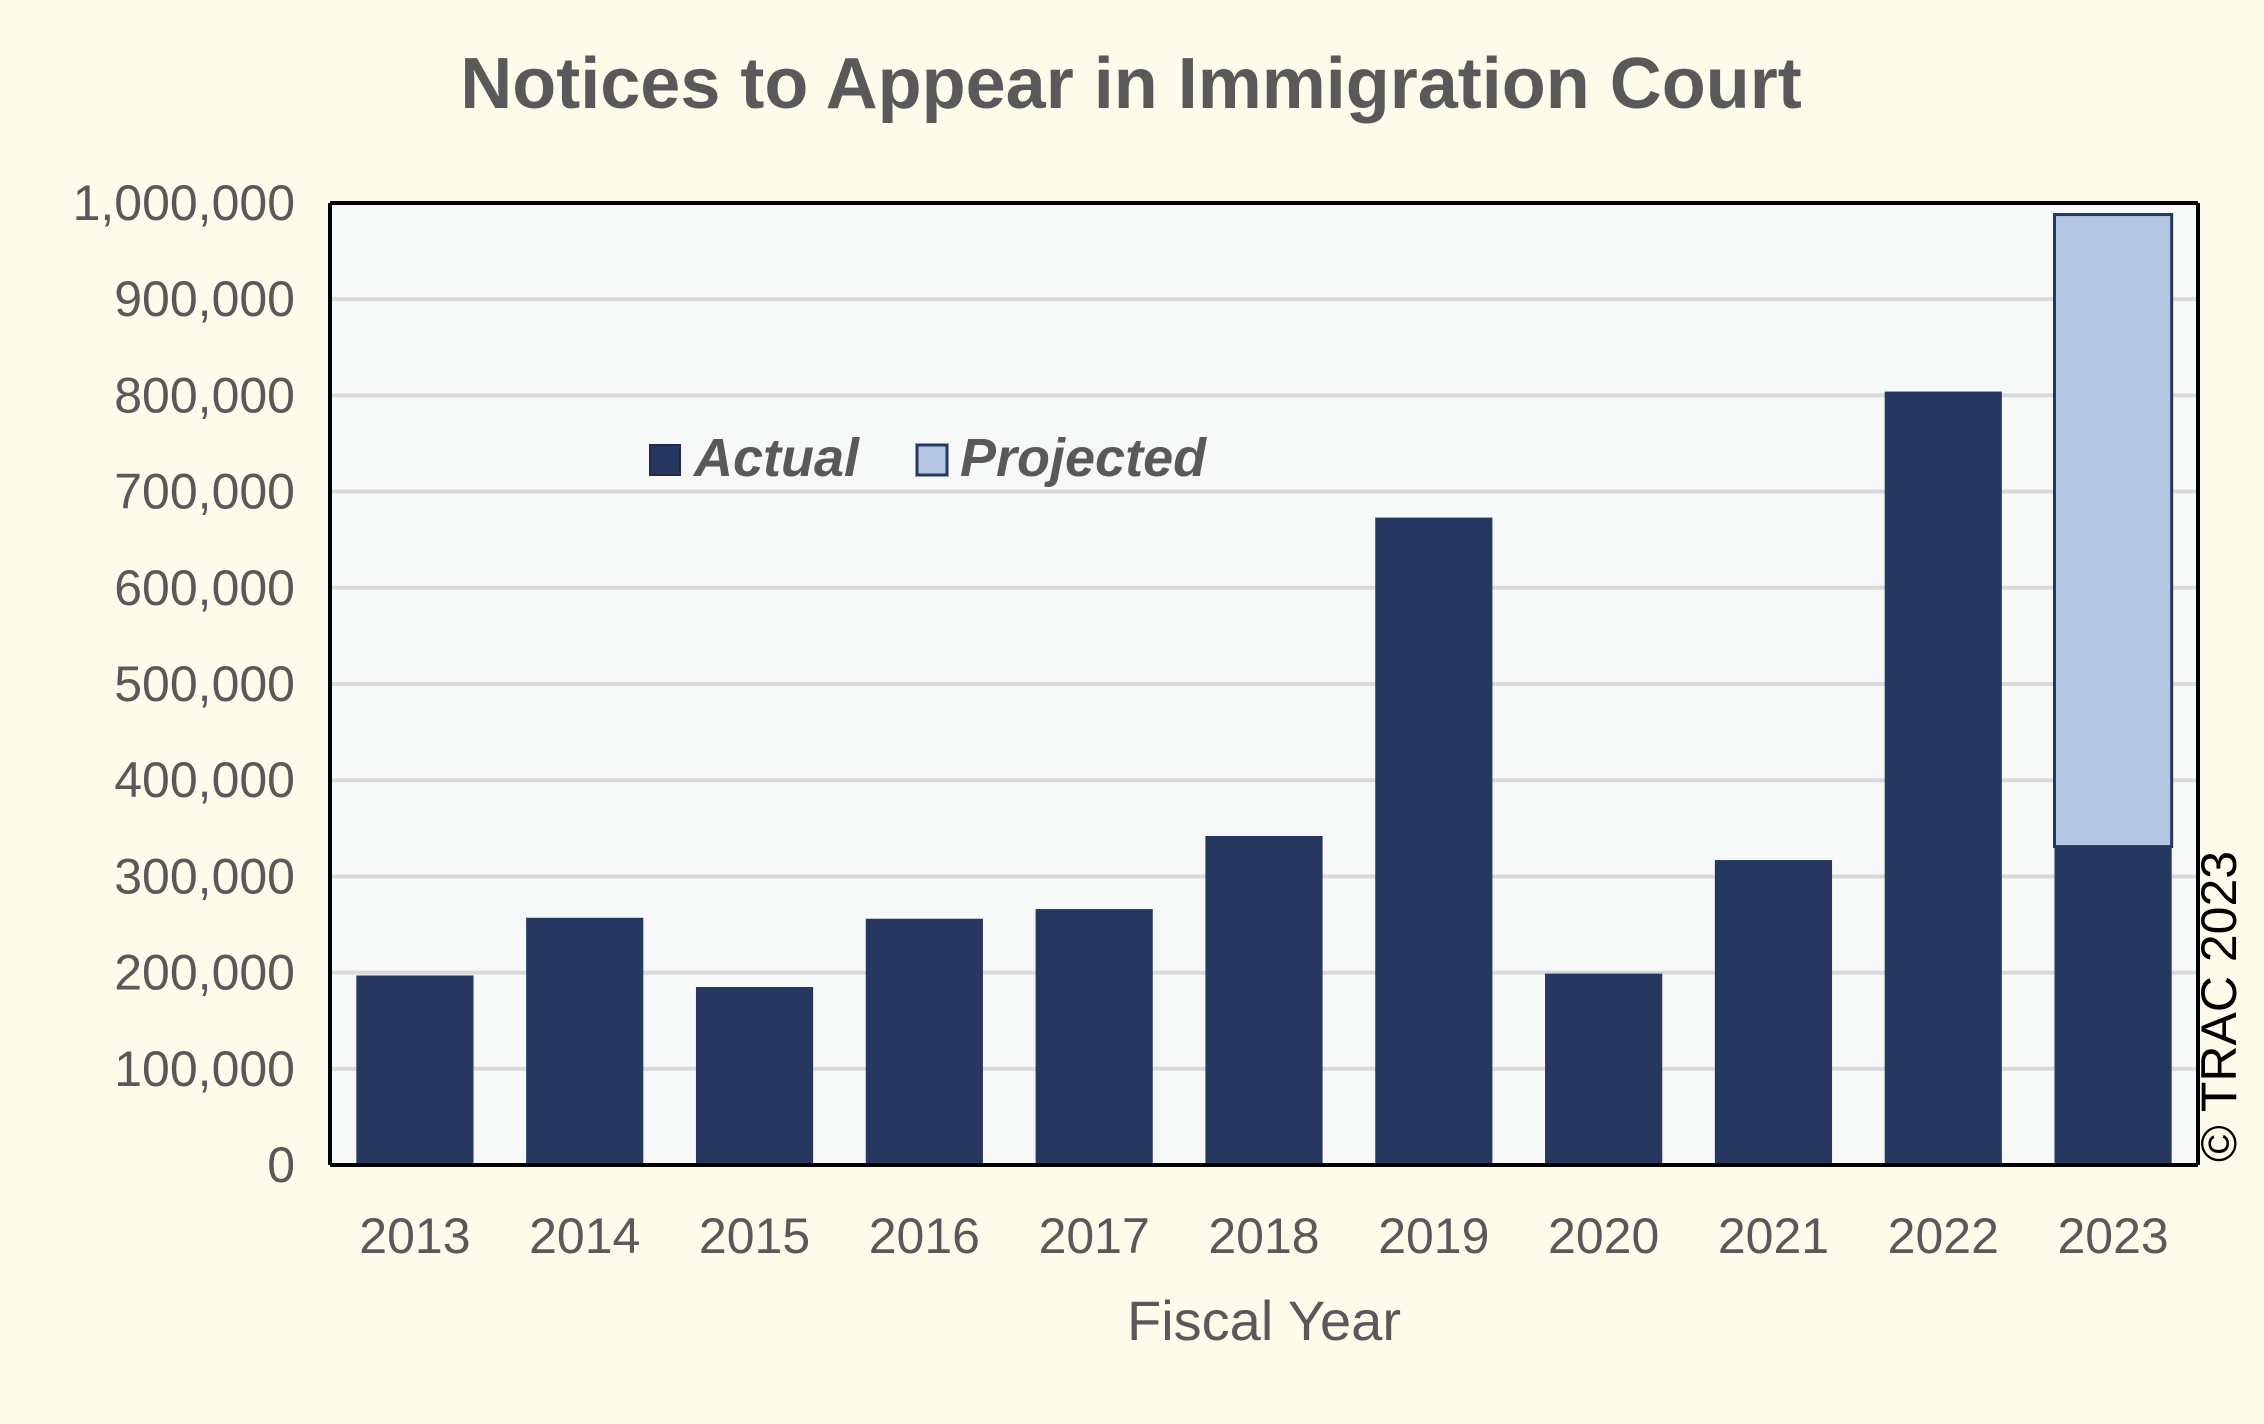 This screenshot has height=1424, width=2264. Describe the element at coordinates (184, 203) in the screenshot. I see `y-tick-label: 1,000,000` at that location.